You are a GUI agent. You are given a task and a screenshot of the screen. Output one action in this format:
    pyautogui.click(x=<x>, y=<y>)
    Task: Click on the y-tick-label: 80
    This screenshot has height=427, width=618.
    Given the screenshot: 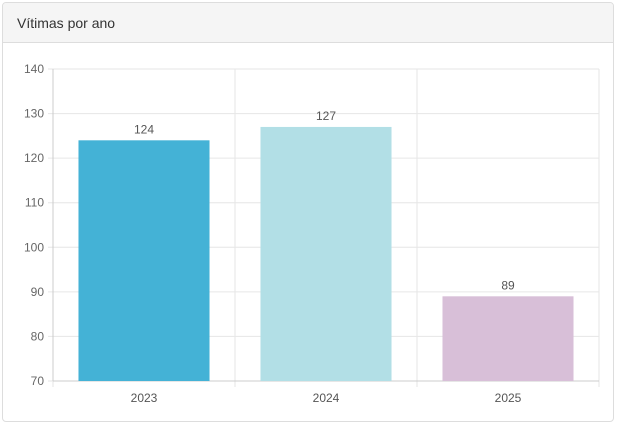 What is the action you would take?
    pyautogui.click(x=38, y=336)
    